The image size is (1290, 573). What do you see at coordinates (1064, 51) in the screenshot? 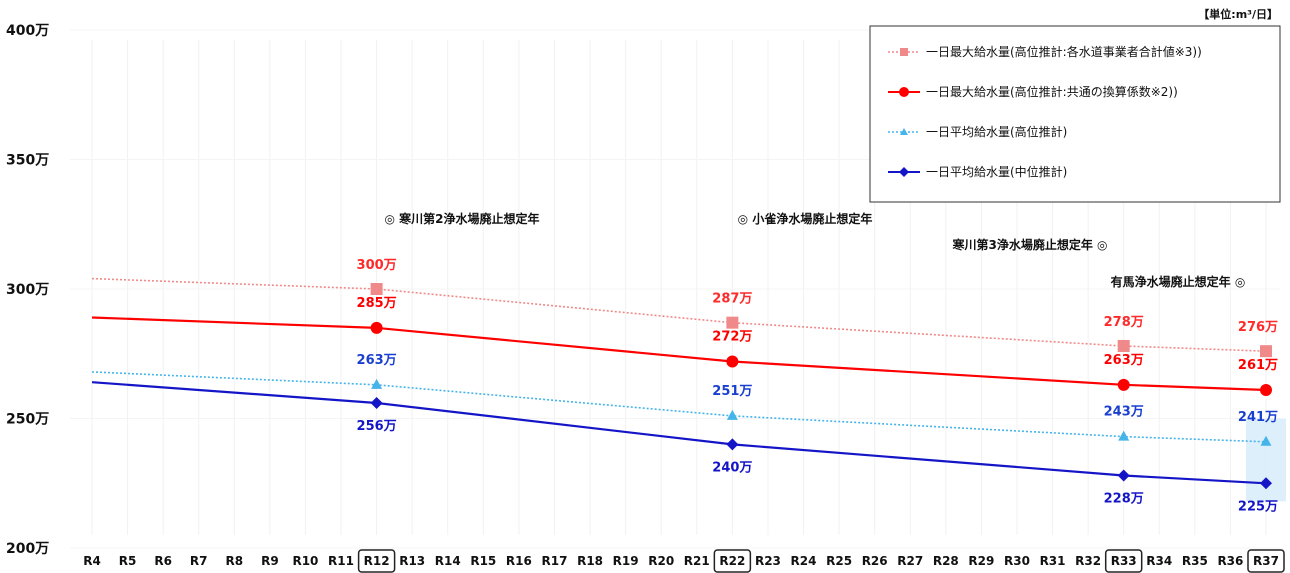
I see `legend-entry: 一日最大給水量(高位推計:各水道事業者合計値※3))` at bounding box center [1064, 51].